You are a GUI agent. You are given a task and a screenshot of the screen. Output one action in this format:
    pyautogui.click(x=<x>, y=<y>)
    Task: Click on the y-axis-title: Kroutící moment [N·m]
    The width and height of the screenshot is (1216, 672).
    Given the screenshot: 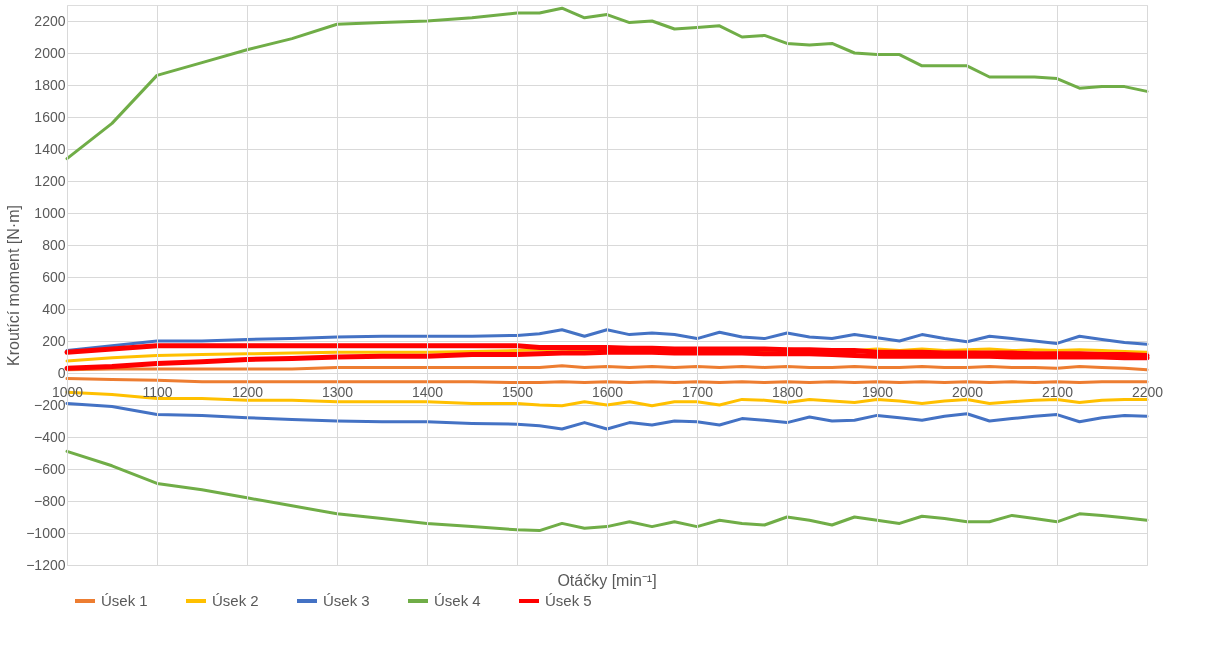 What is the action you would take?
    pyautogui.click(x=14, y=285)
    